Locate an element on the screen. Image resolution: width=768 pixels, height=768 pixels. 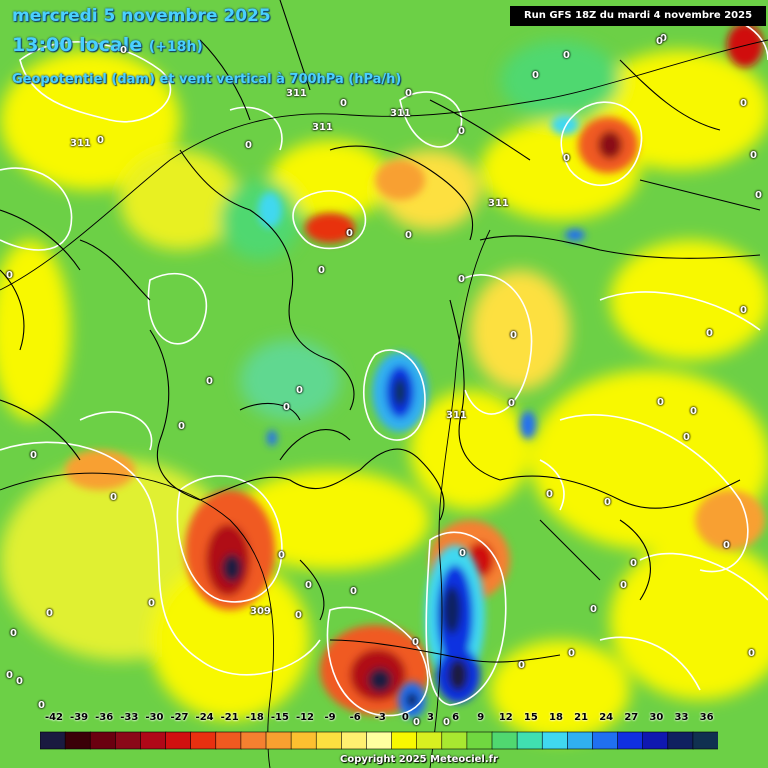
legend-tick-label: -12 is located at coordinates (305, 717).